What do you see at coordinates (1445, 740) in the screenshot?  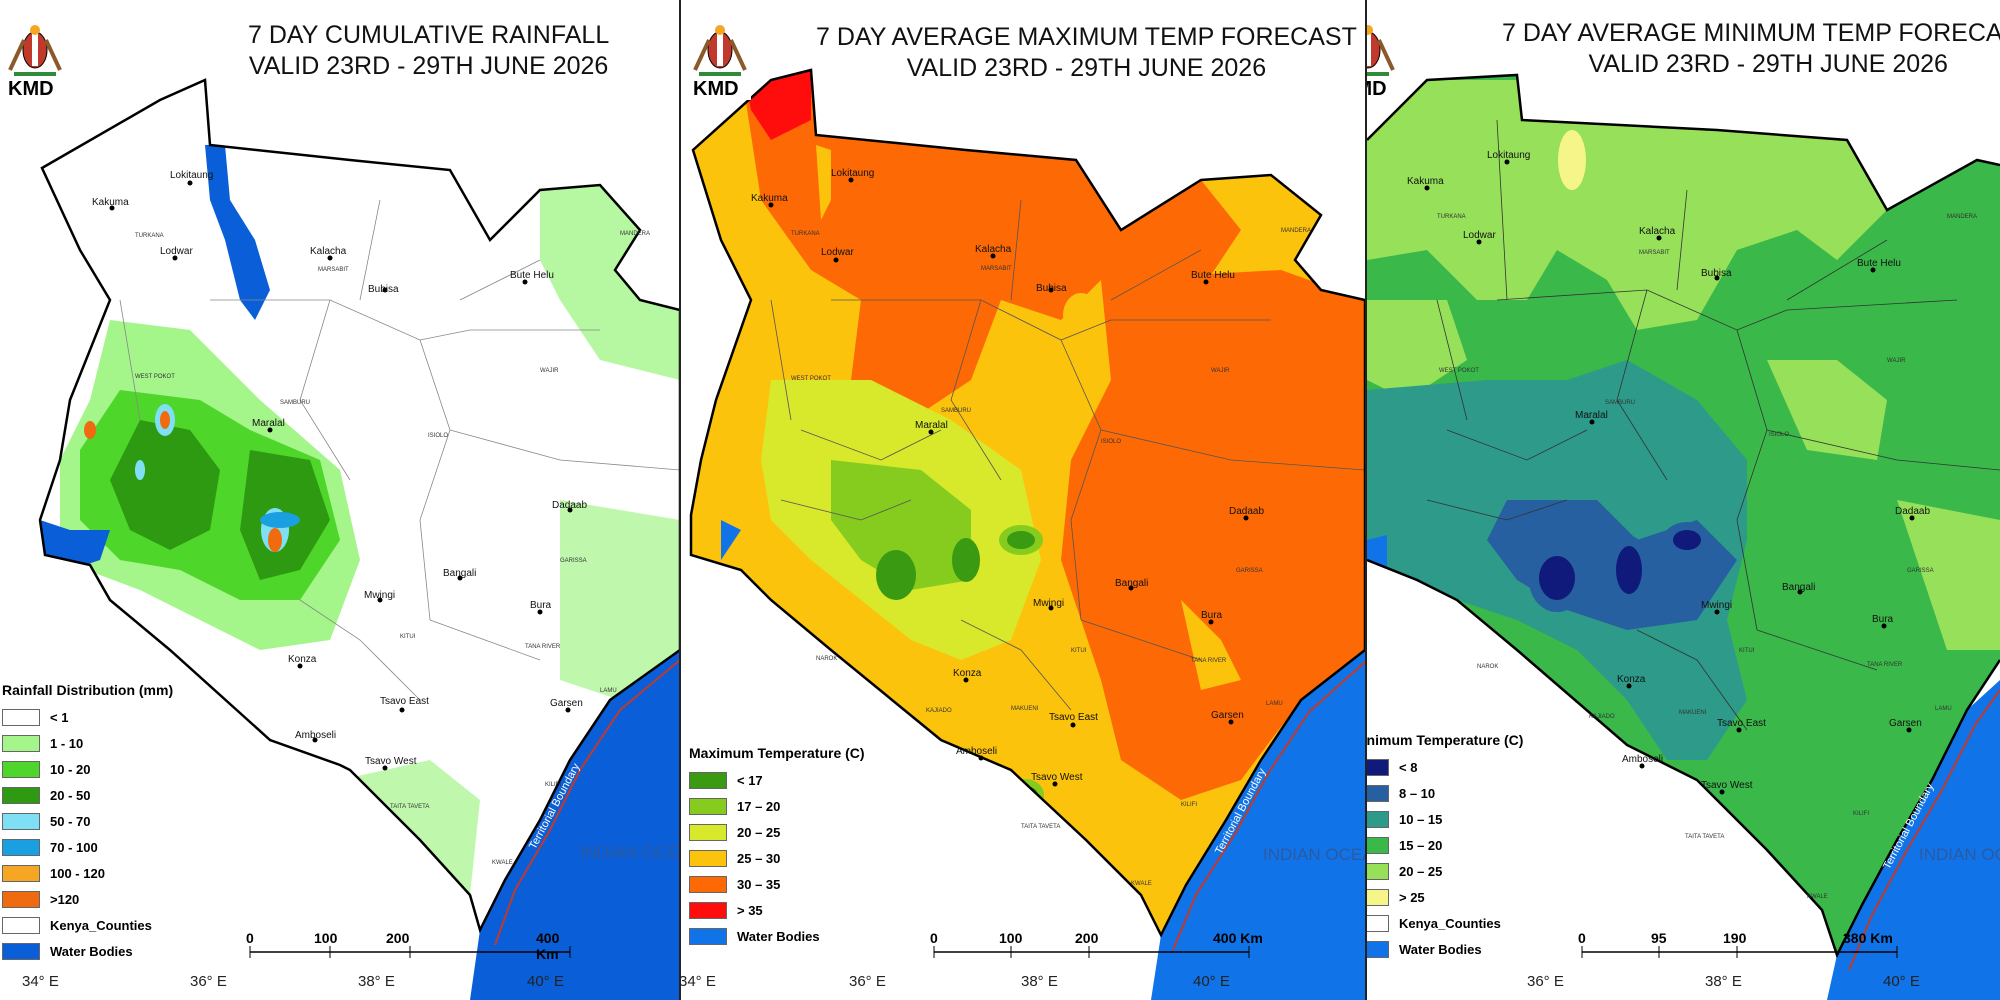 I see `legend-title: Minimum Temperature (C)` at bounding box center [1445, 740].